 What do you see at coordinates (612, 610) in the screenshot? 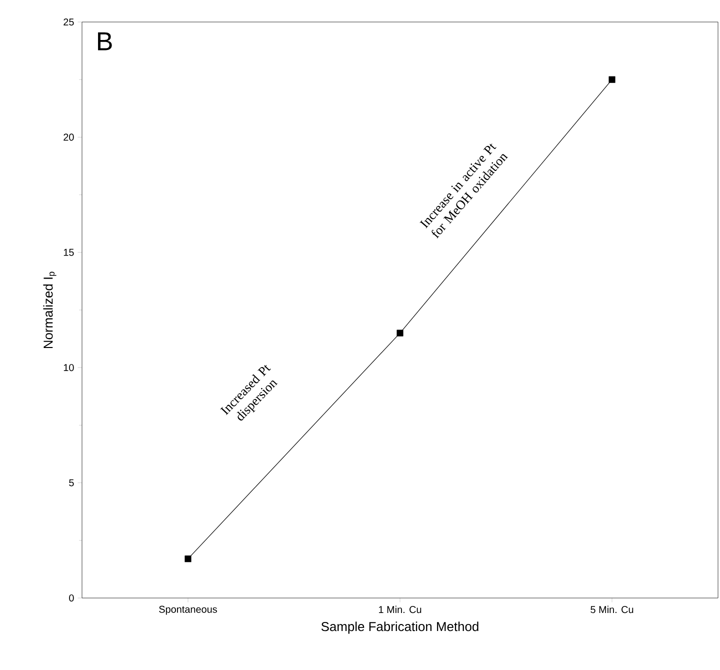
I see `x-tick-label: 5 Min. Cu` at bounding box center [612, 610].